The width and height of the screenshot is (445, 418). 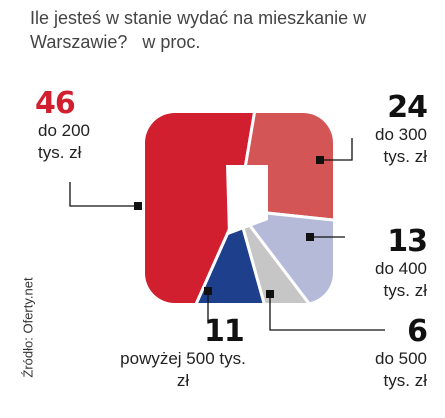 What do you see at coordinates (171, 42) in the screenshot?
I see `subtitle: w proc.` at bounding box center [171, 42].